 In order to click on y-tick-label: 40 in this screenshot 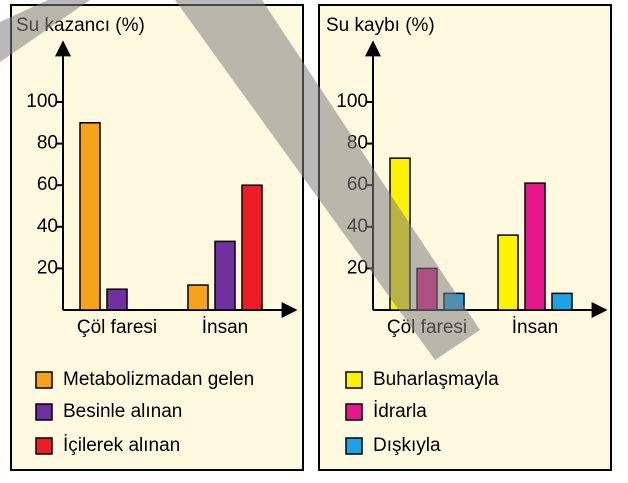, I will do `click(47, 226)`.